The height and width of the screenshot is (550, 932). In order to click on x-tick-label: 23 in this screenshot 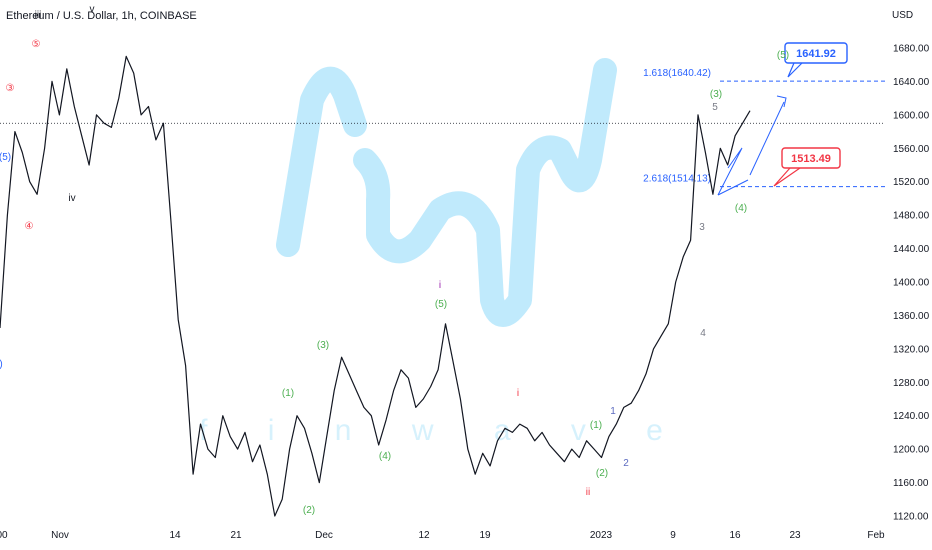, I will do `click(795, 535)`.